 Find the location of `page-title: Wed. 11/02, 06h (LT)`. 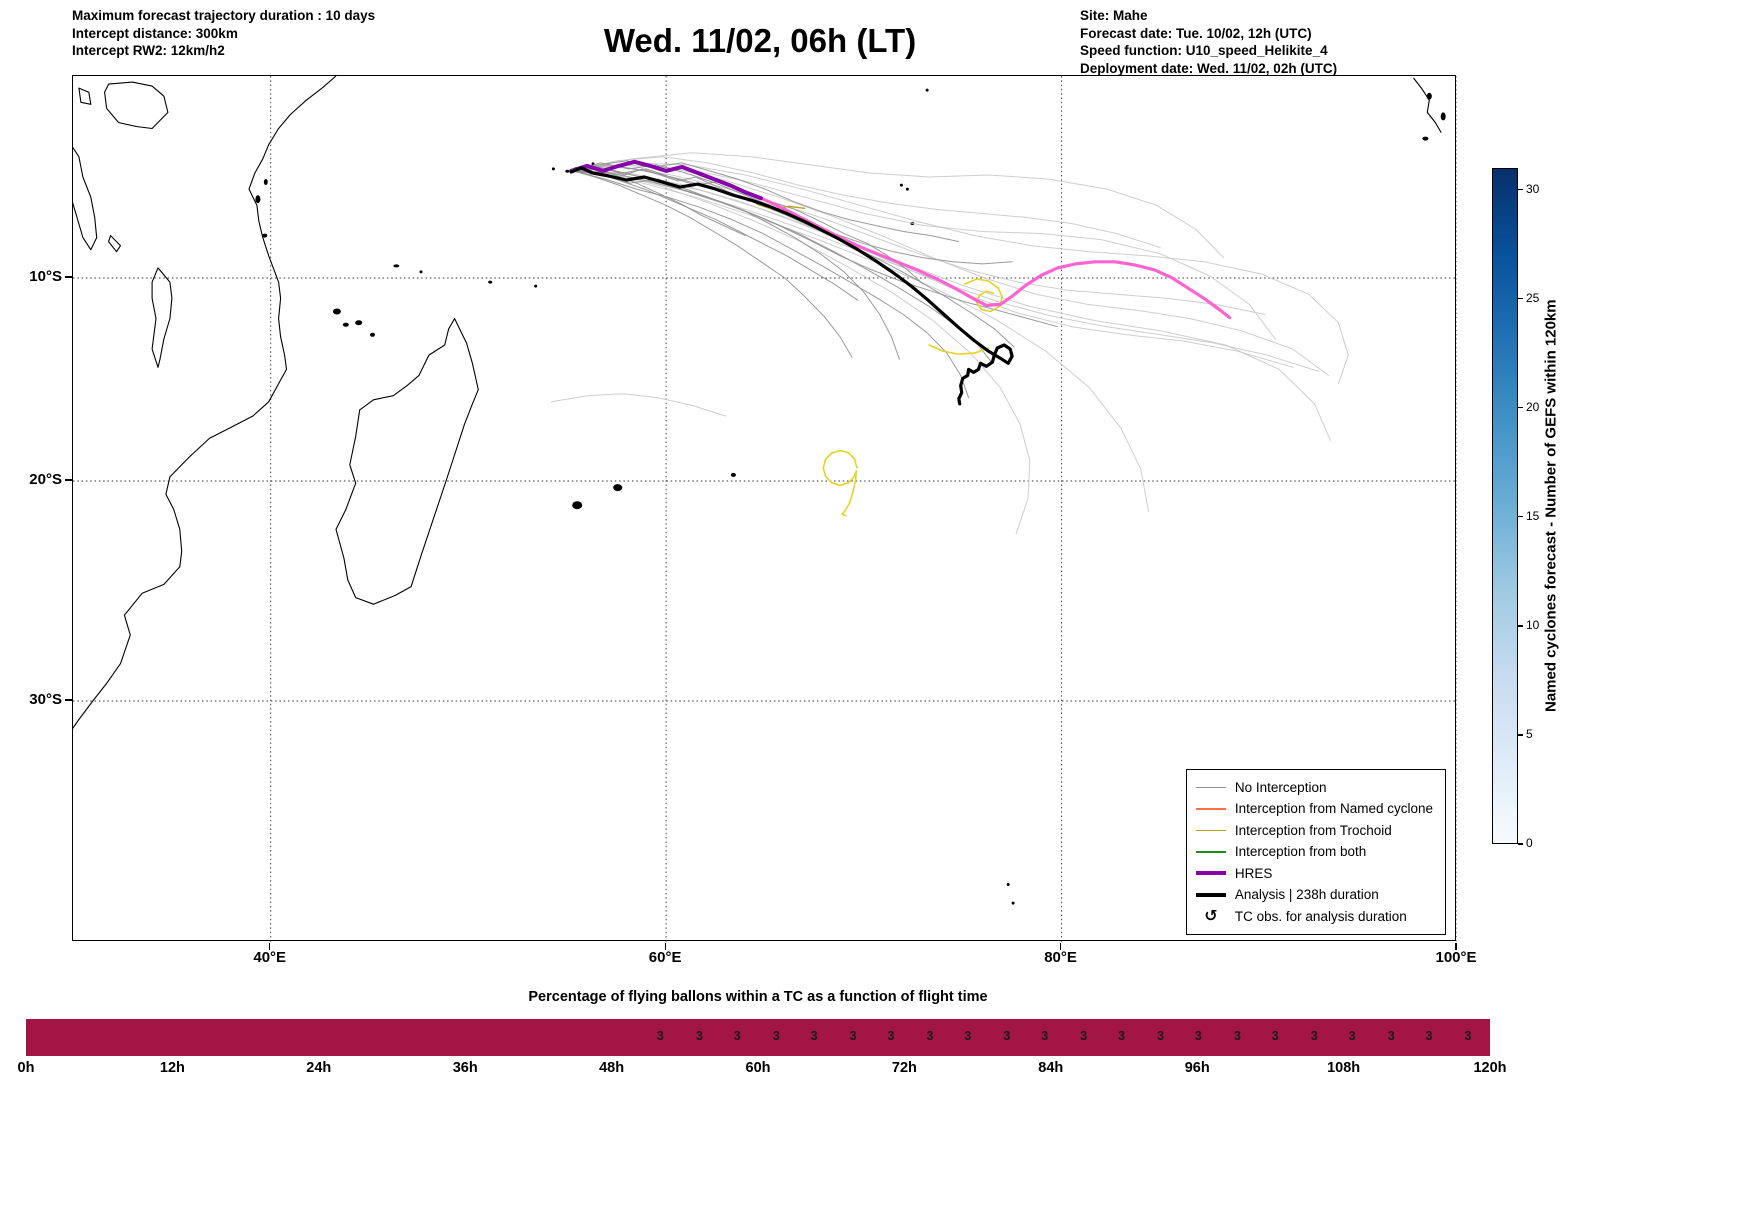

page-title: Wed. 11/02, 06h (LT) is located at coordinates (760, 40).